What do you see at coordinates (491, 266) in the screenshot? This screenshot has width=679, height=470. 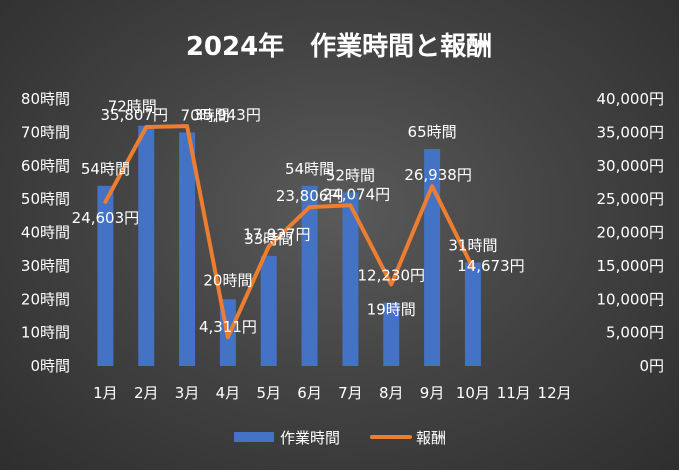 I see `line-data-label: 14,673円` at bounding box center [491, 266].